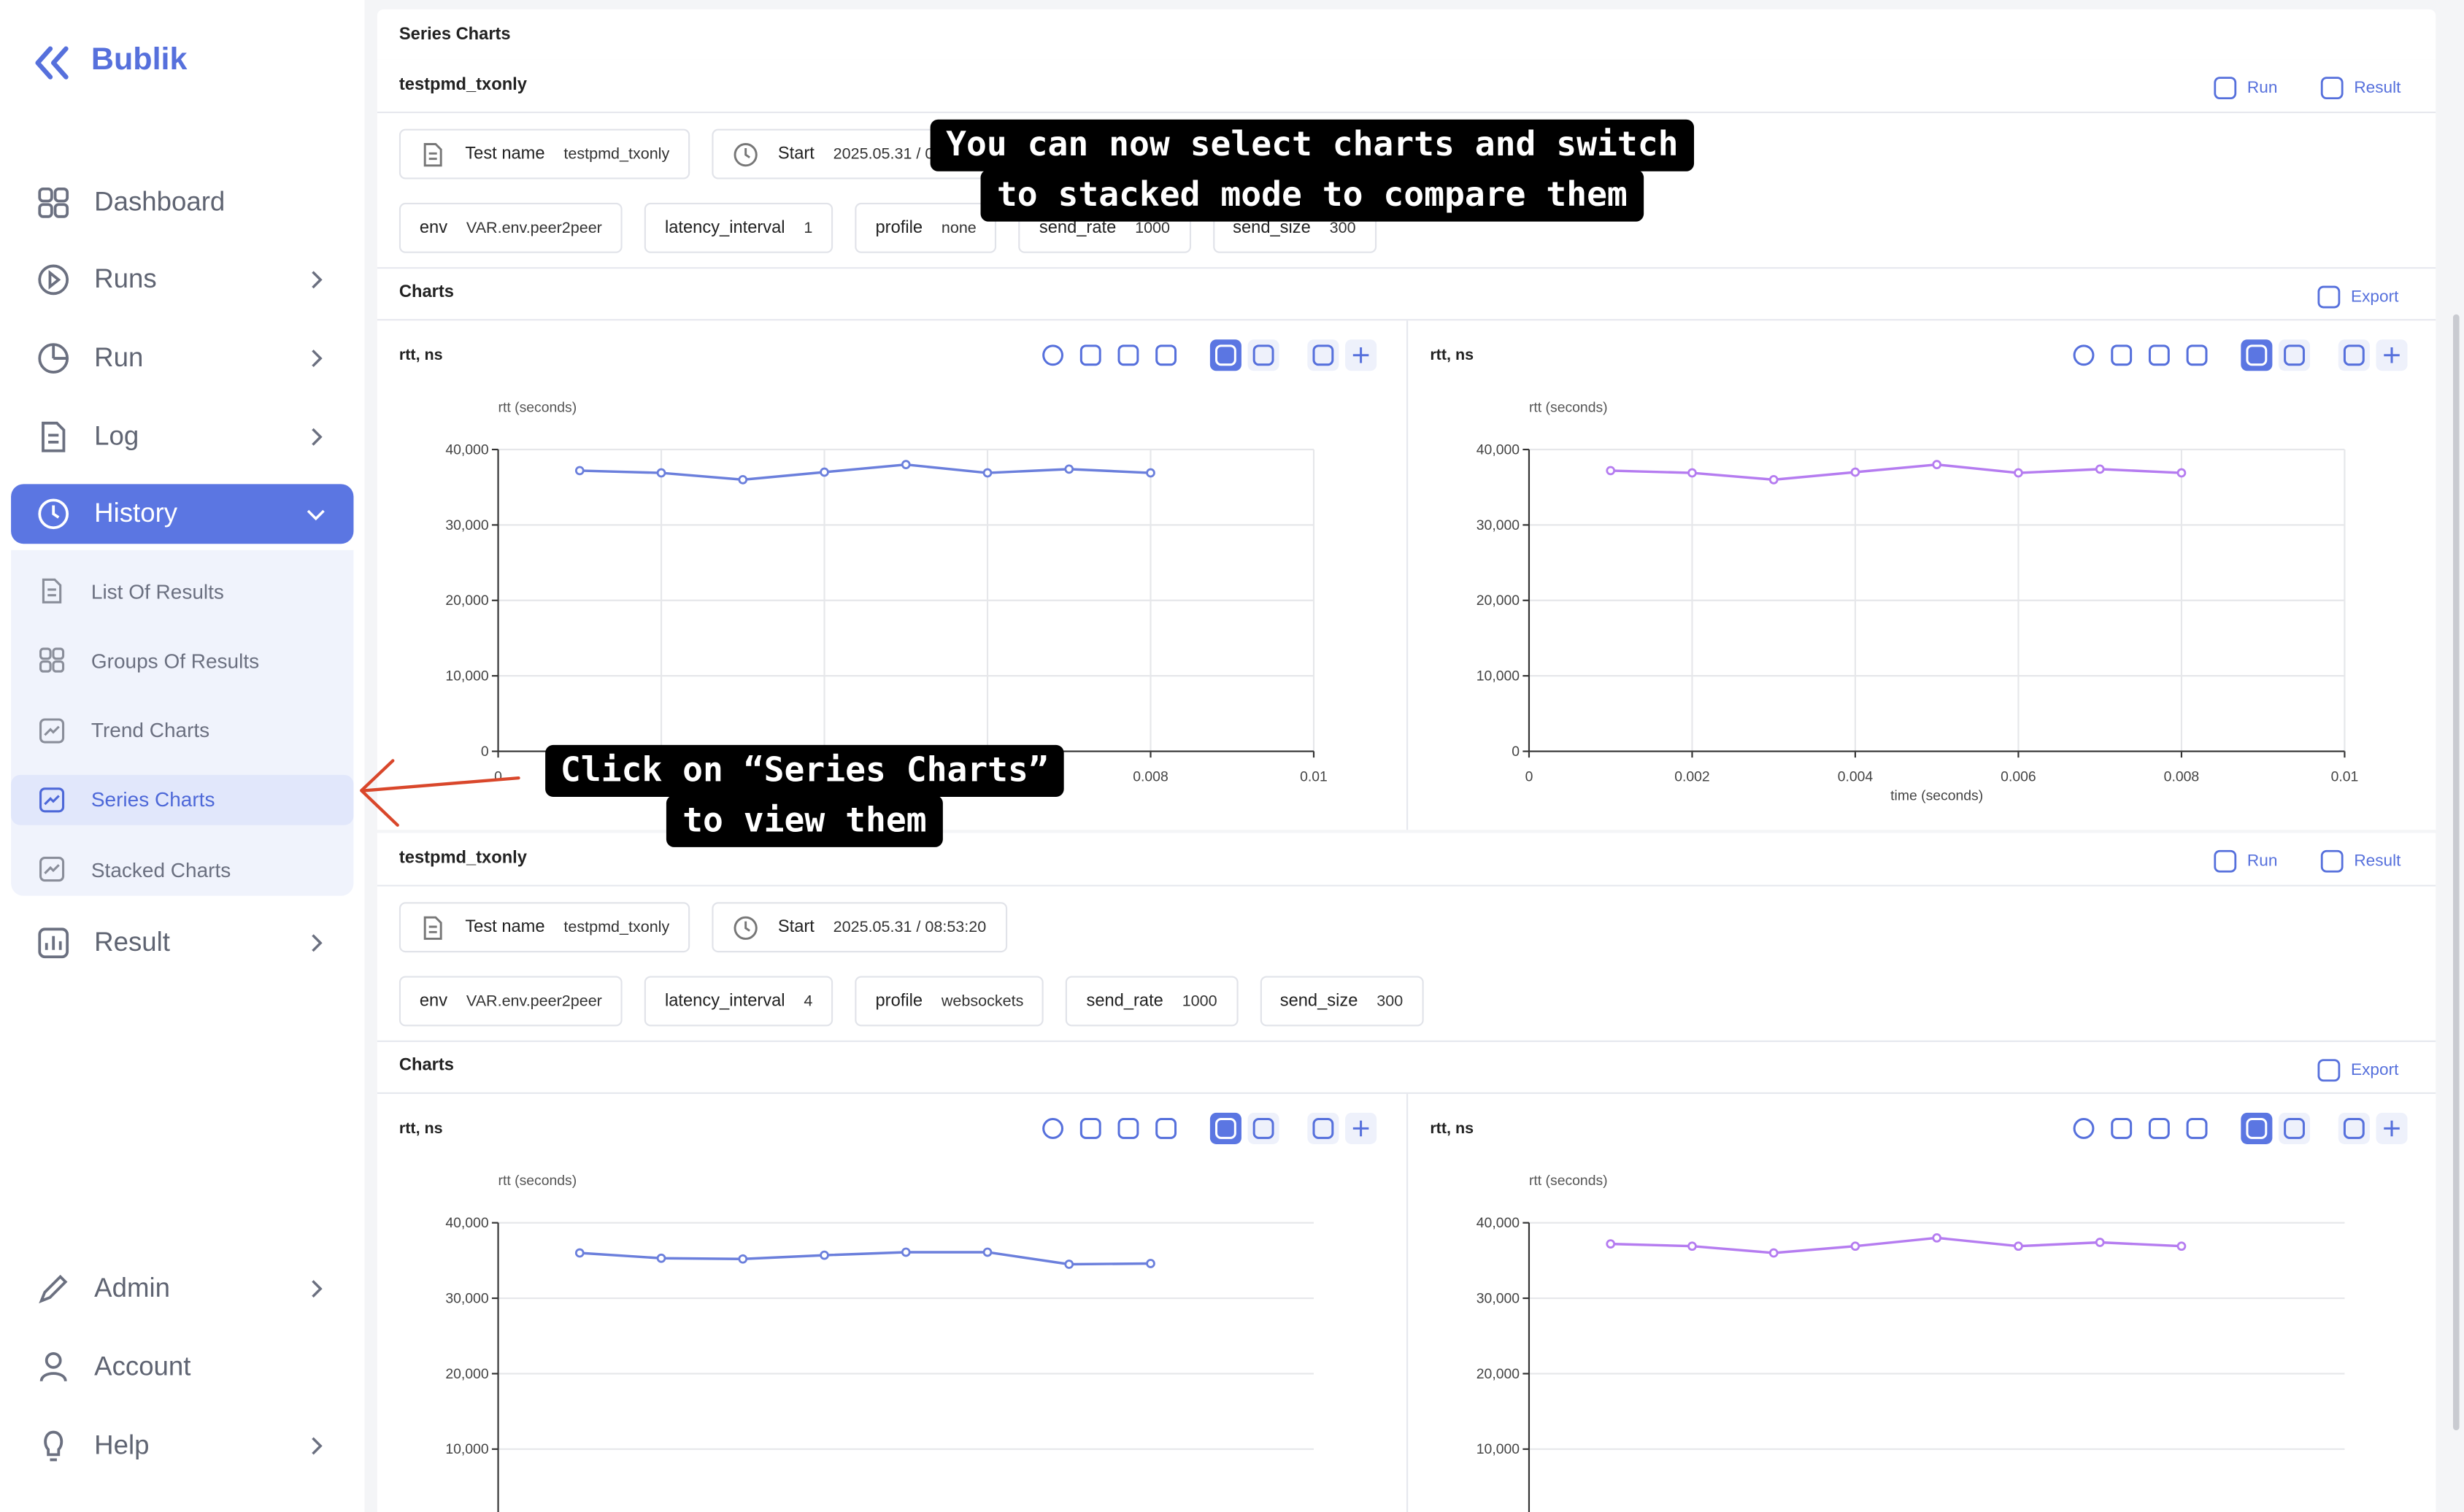  What do you see at coordinates (182, 870) in the screenshot?
I see `submenu-item: Stacked Charts` at bounding box center [182, 870].